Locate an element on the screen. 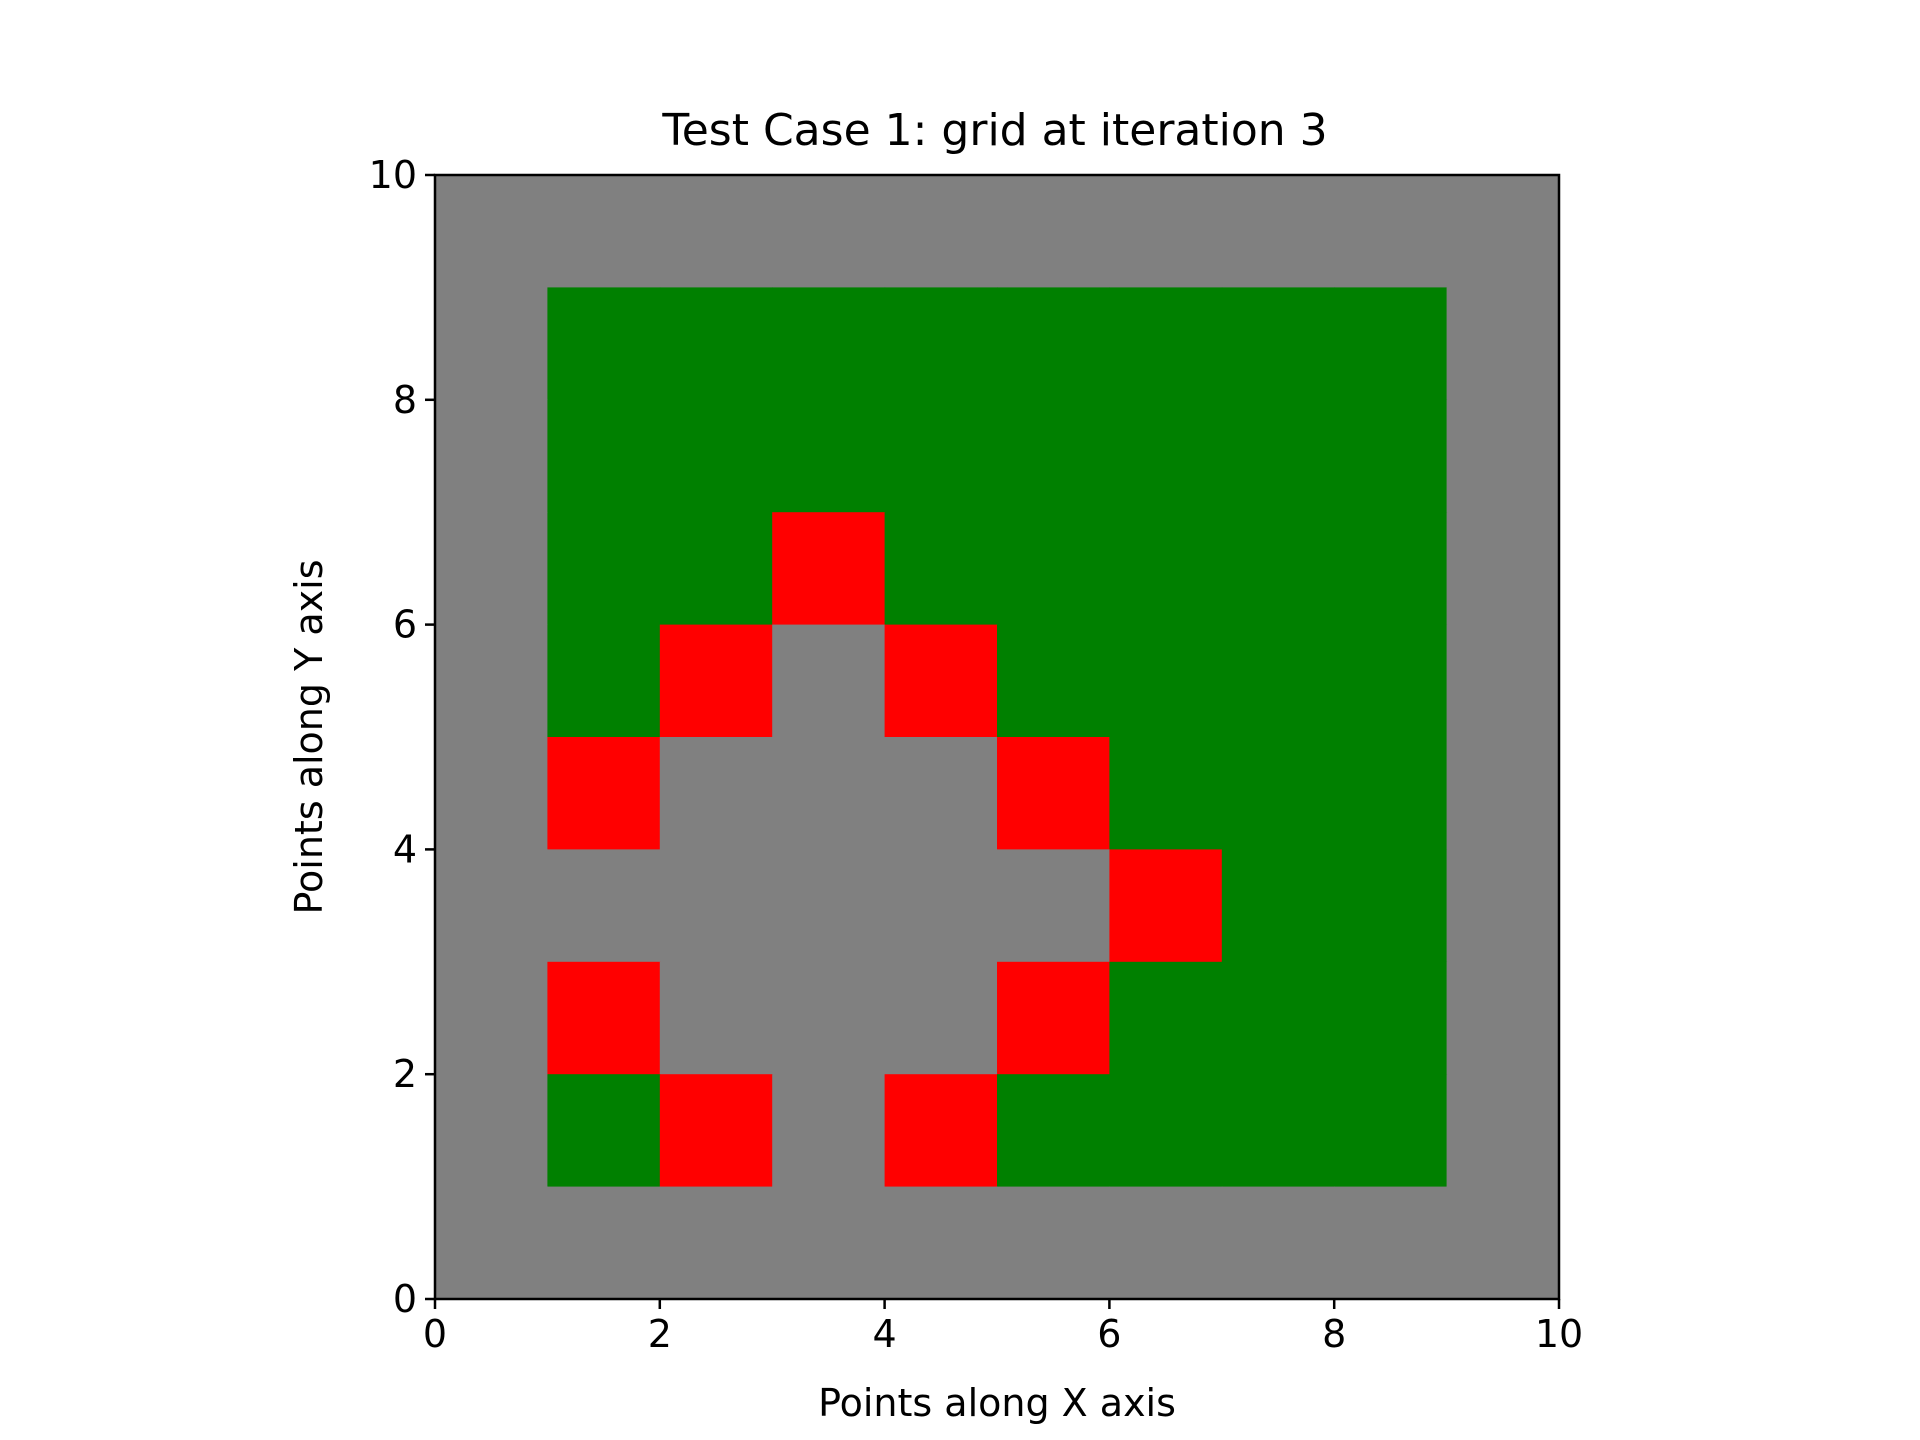 Image resolution: width=1920 pixels, height=1440 pixels. x-tick-label: 2 is located at coordinates (660, 1334).